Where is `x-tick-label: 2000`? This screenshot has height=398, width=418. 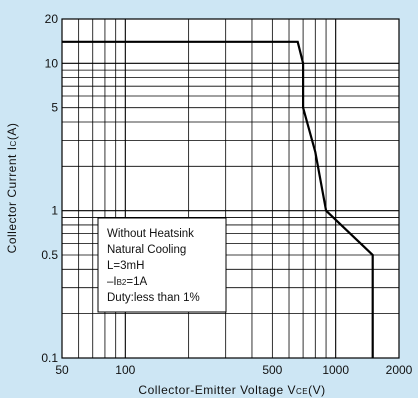
x-tick-label: 2000 is located at coordinates (399, 370).